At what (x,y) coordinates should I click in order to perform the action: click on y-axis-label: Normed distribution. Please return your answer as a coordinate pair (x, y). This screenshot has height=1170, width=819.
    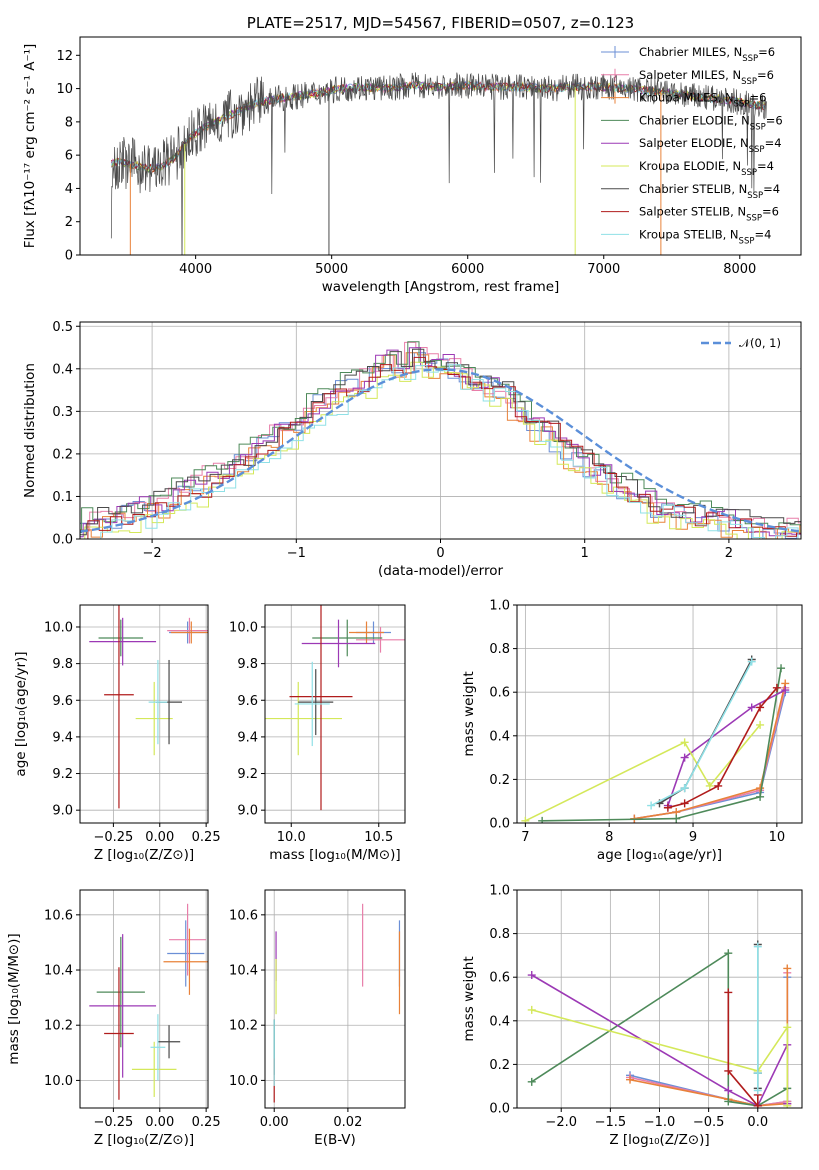
    Looking at the image, I should click on (30, 430).